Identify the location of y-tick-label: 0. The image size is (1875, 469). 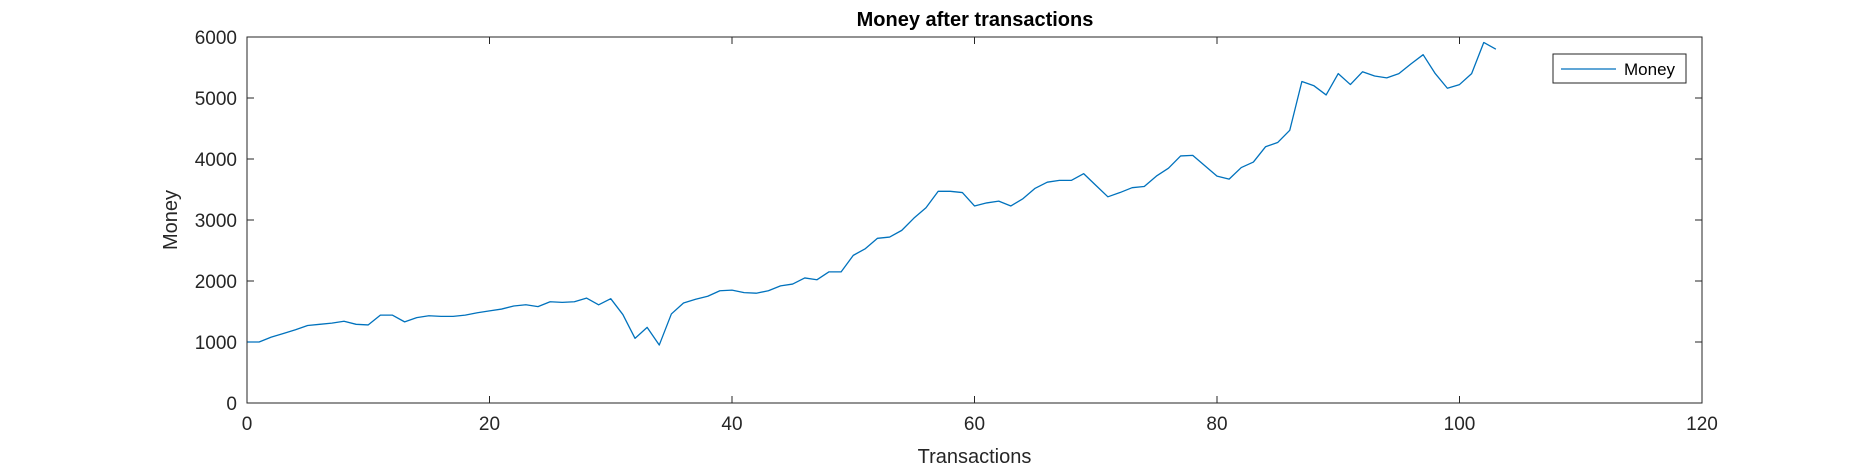
(231, 404).